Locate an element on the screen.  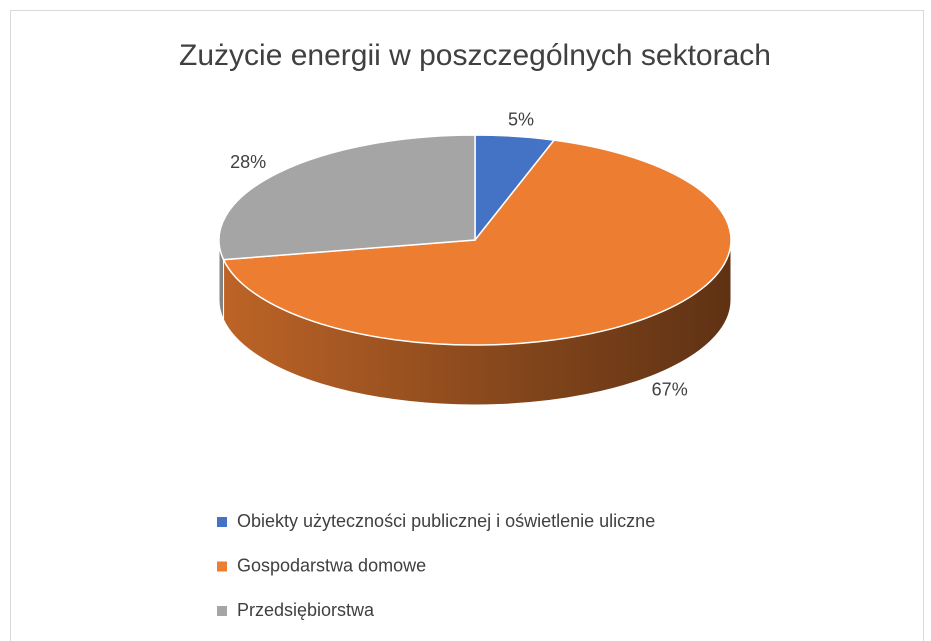
data-label: 5% is located at coordinates (521, 119).